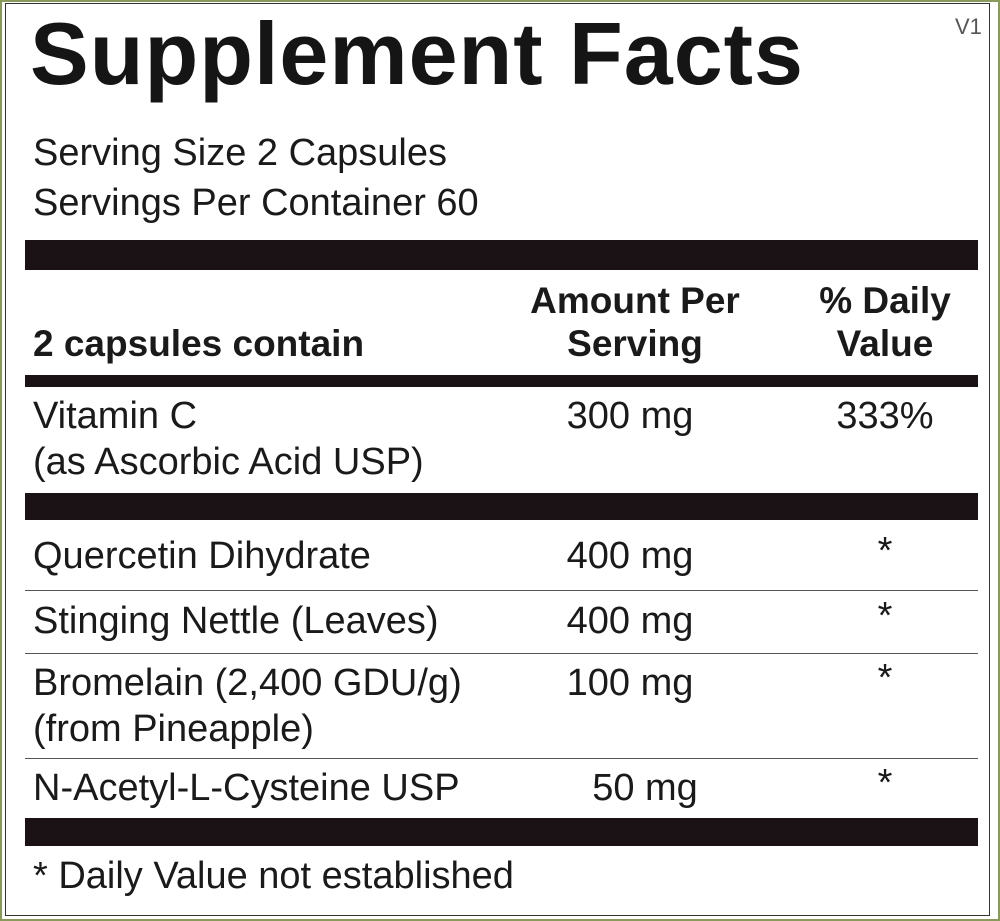 This screenshot has width=1000, height=921. I want to click on ingredient-amount: 300 mg, so click(630, 416).